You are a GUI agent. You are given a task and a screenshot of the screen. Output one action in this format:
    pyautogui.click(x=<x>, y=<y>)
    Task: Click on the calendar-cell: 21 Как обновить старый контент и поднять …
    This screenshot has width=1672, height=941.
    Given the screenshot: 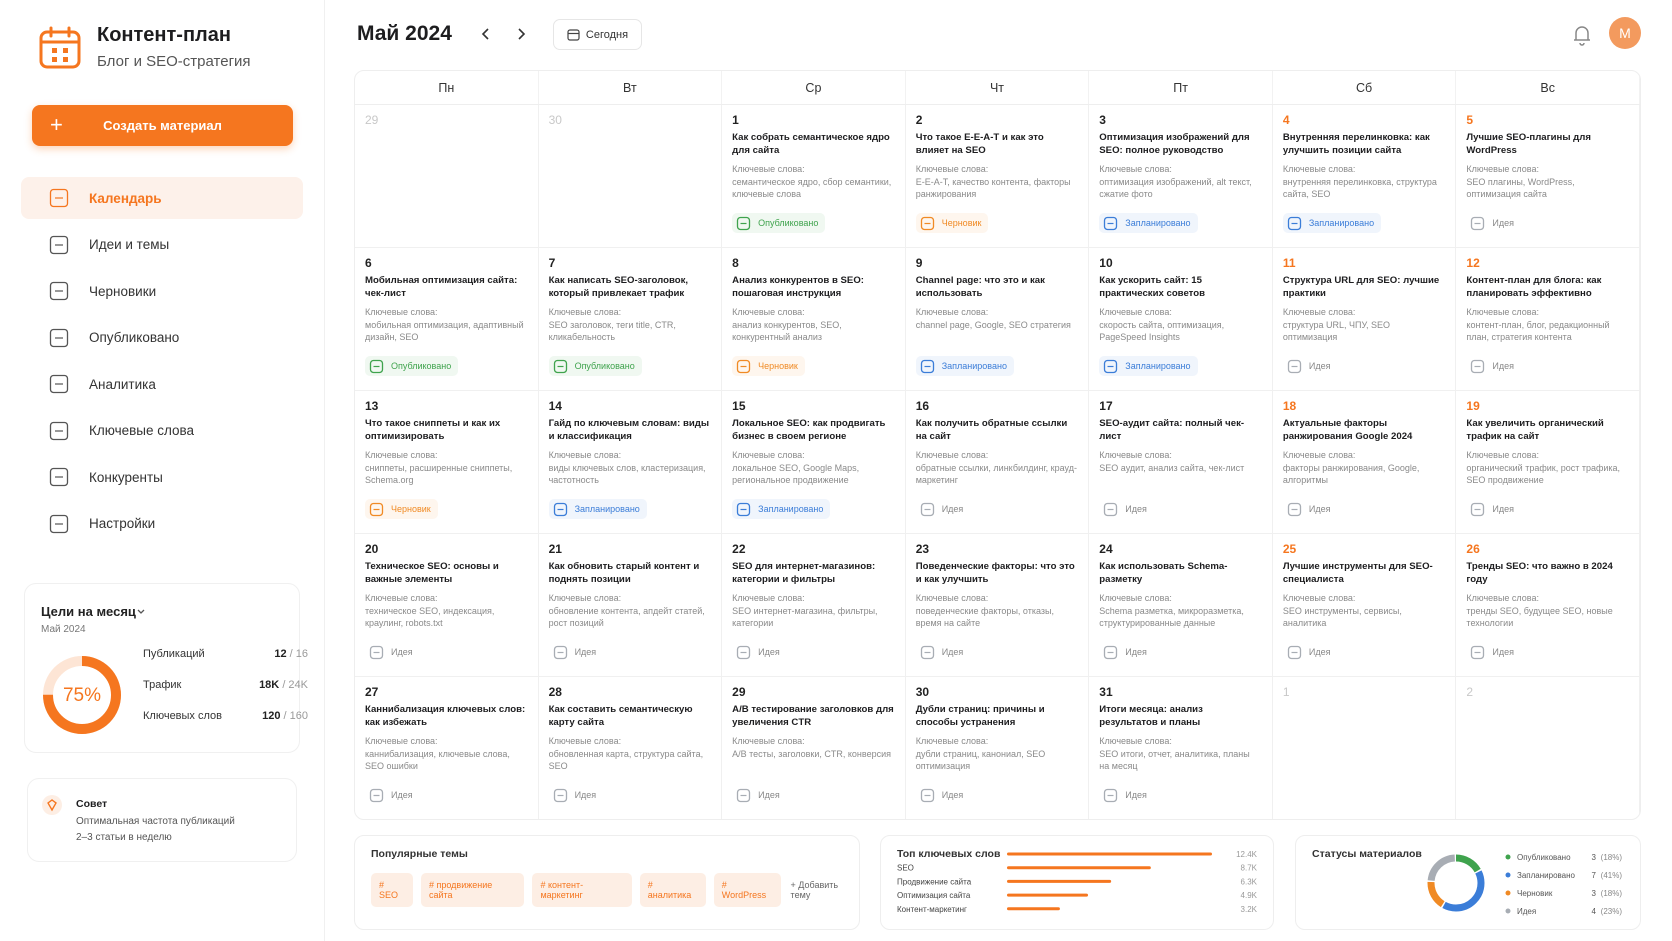 What is the action you would take?
    pyautogui.click(x=630, y=605)
    